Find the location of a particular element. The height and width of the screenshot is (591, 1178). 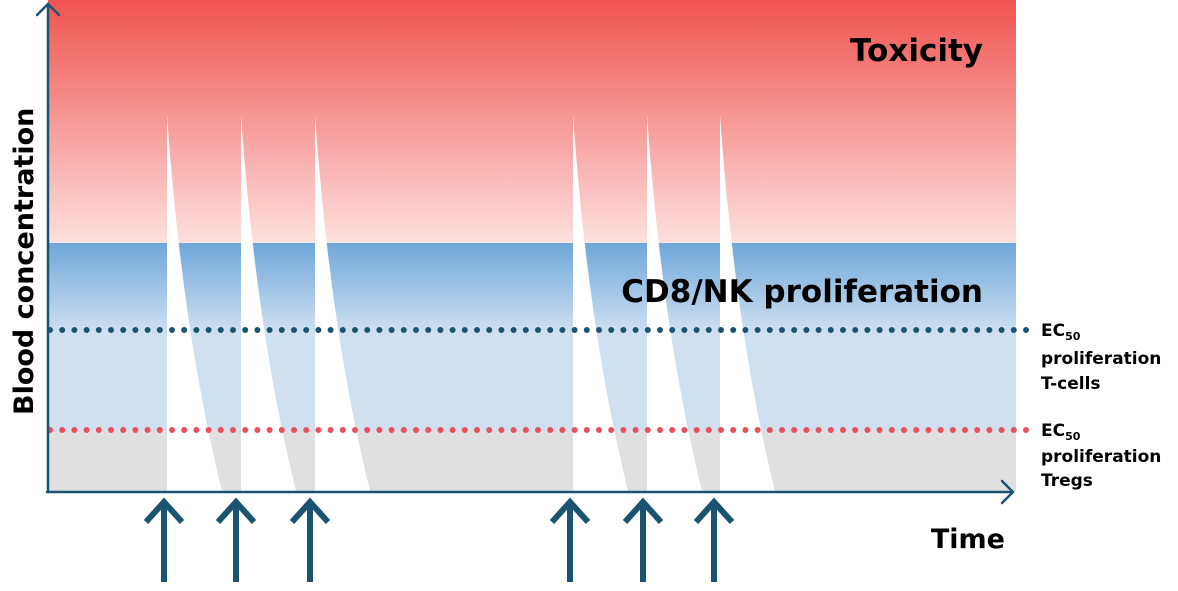

ec50-tcells-line2: proliferation is located at coordinates (1101, 359).